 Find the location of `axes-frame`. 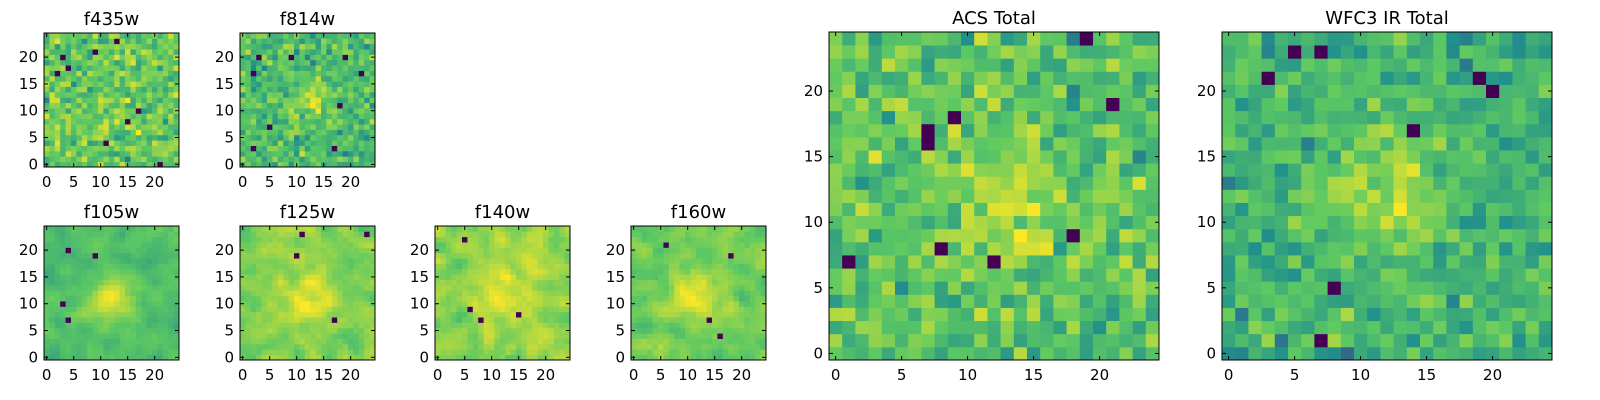

axes-frame is located at coordinates (307, 293).